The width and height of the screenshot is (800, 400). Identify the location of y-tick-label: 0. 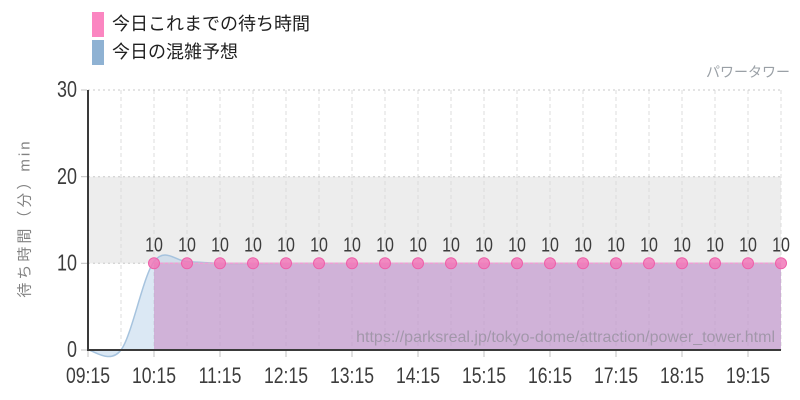
(72, 350).